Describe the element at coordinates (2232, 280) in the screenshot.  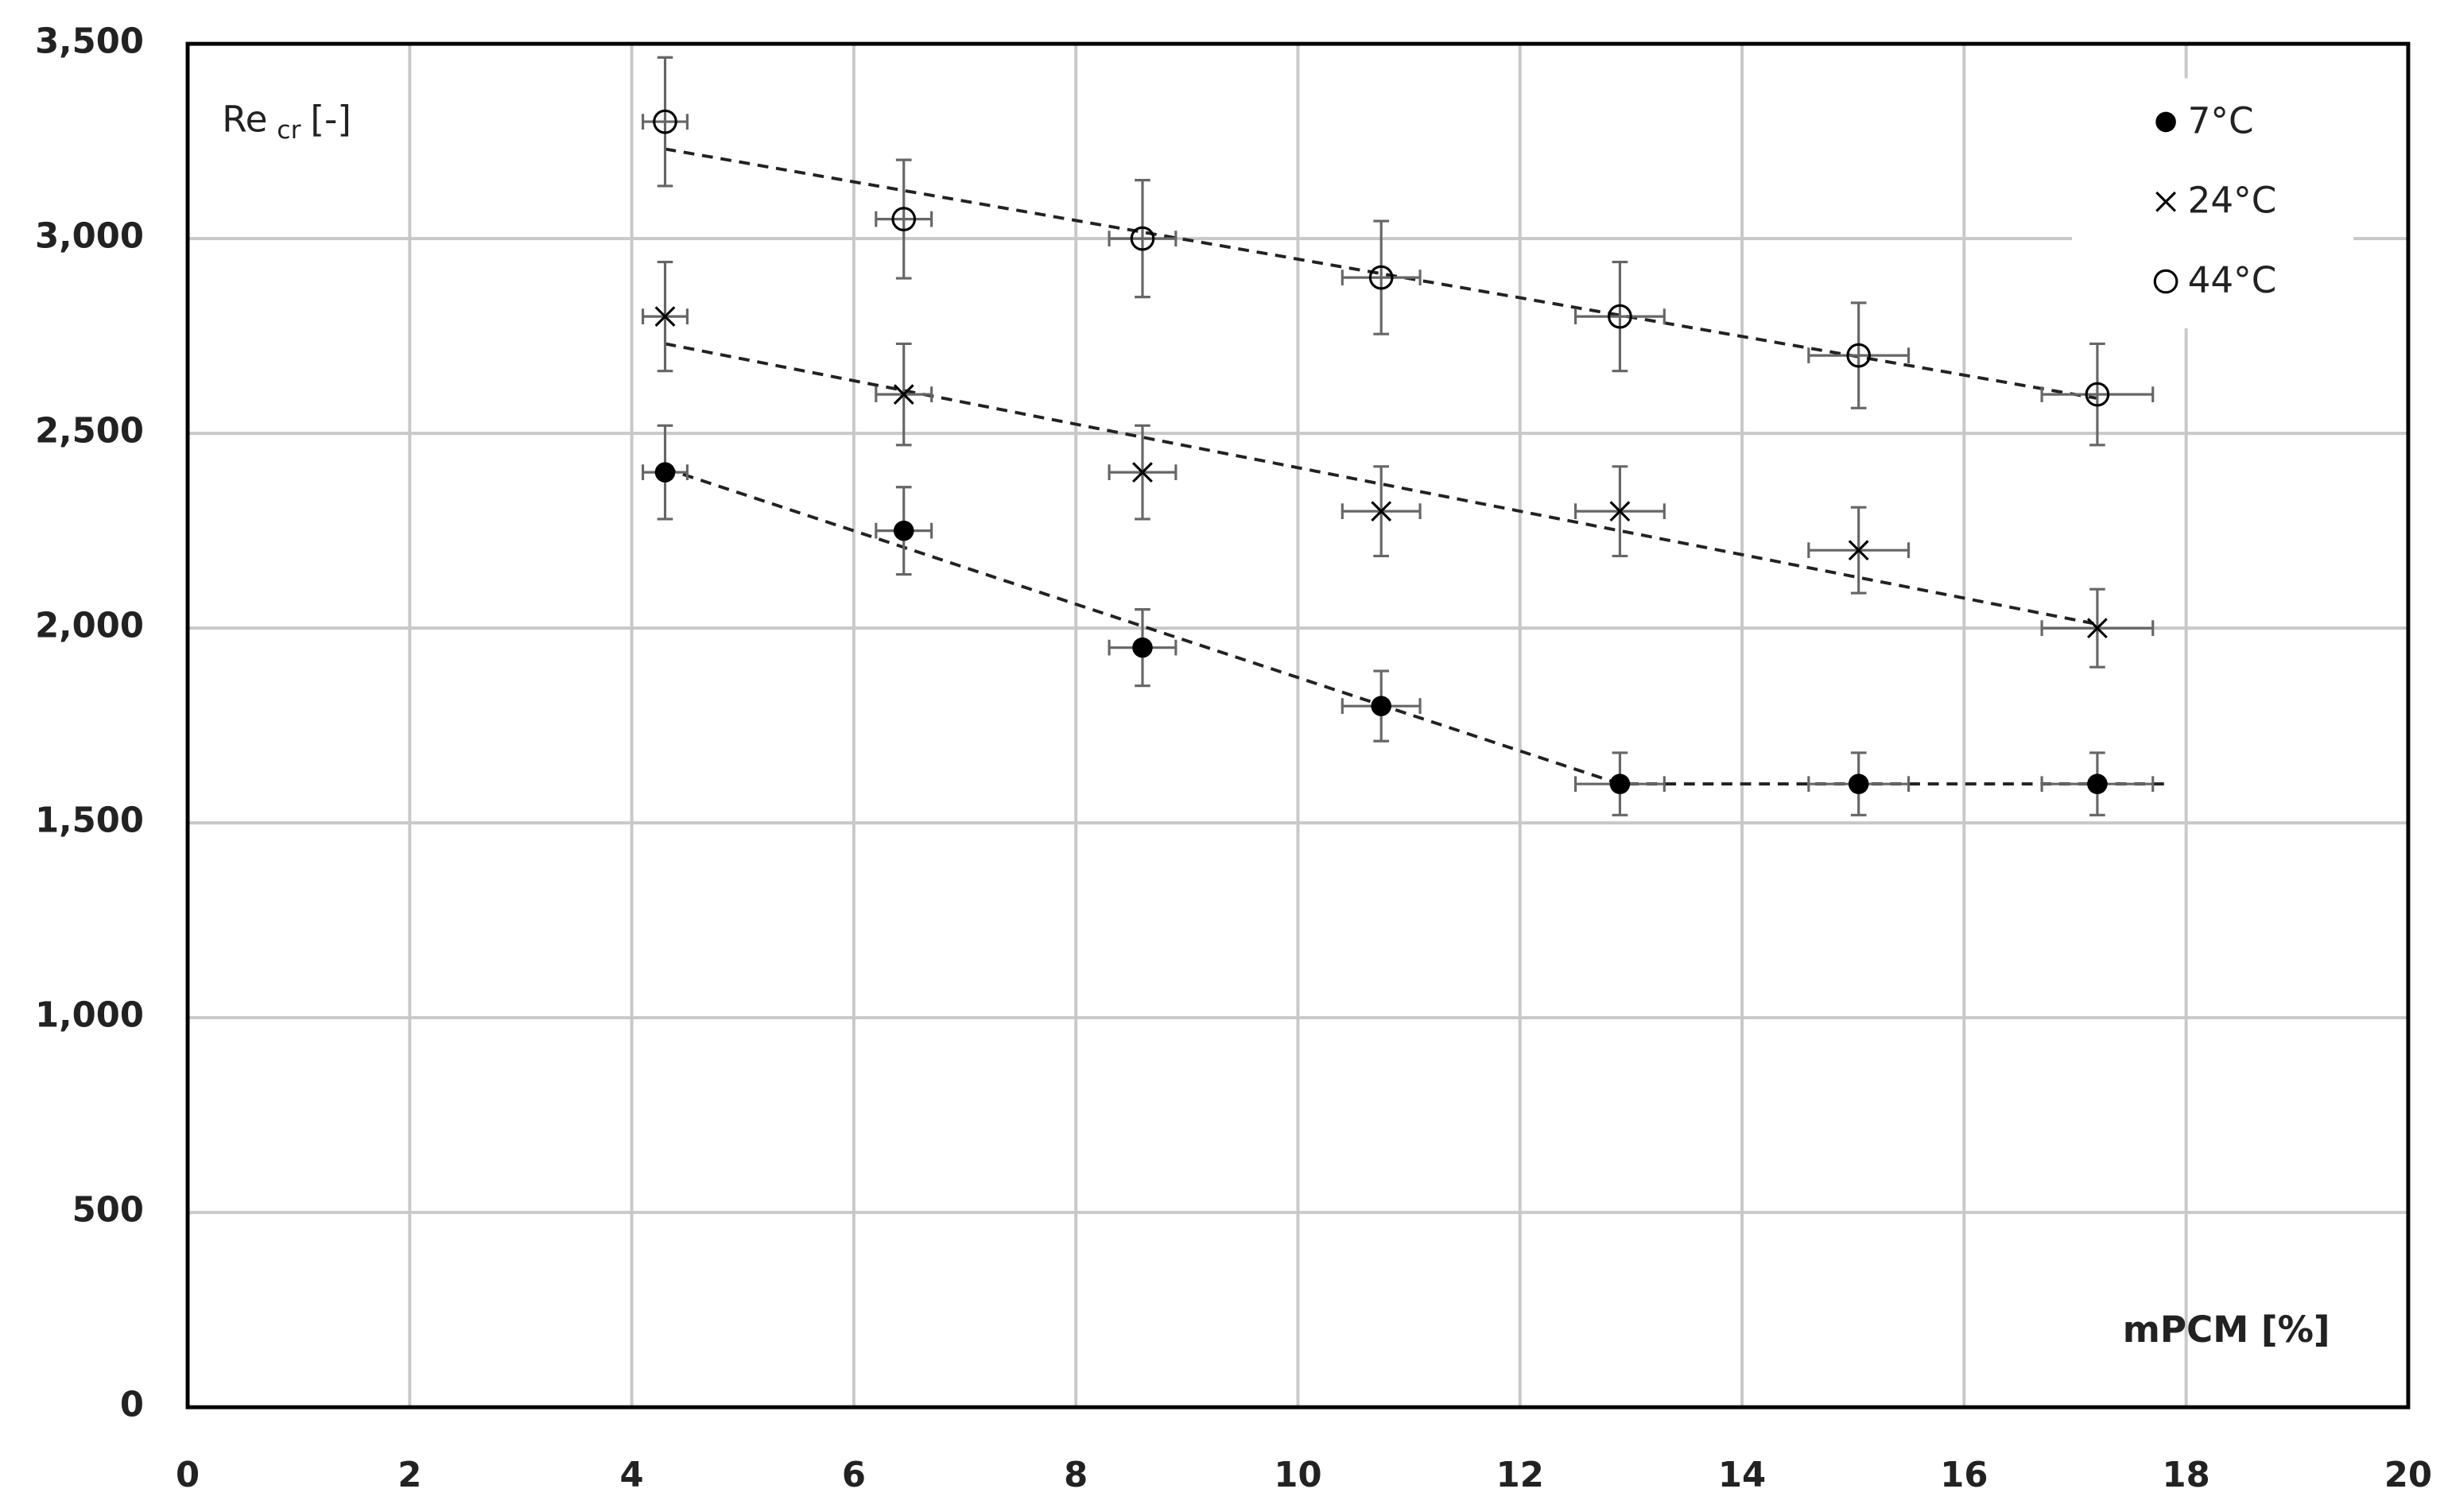
I see `legend-label: 44°C` at that location.